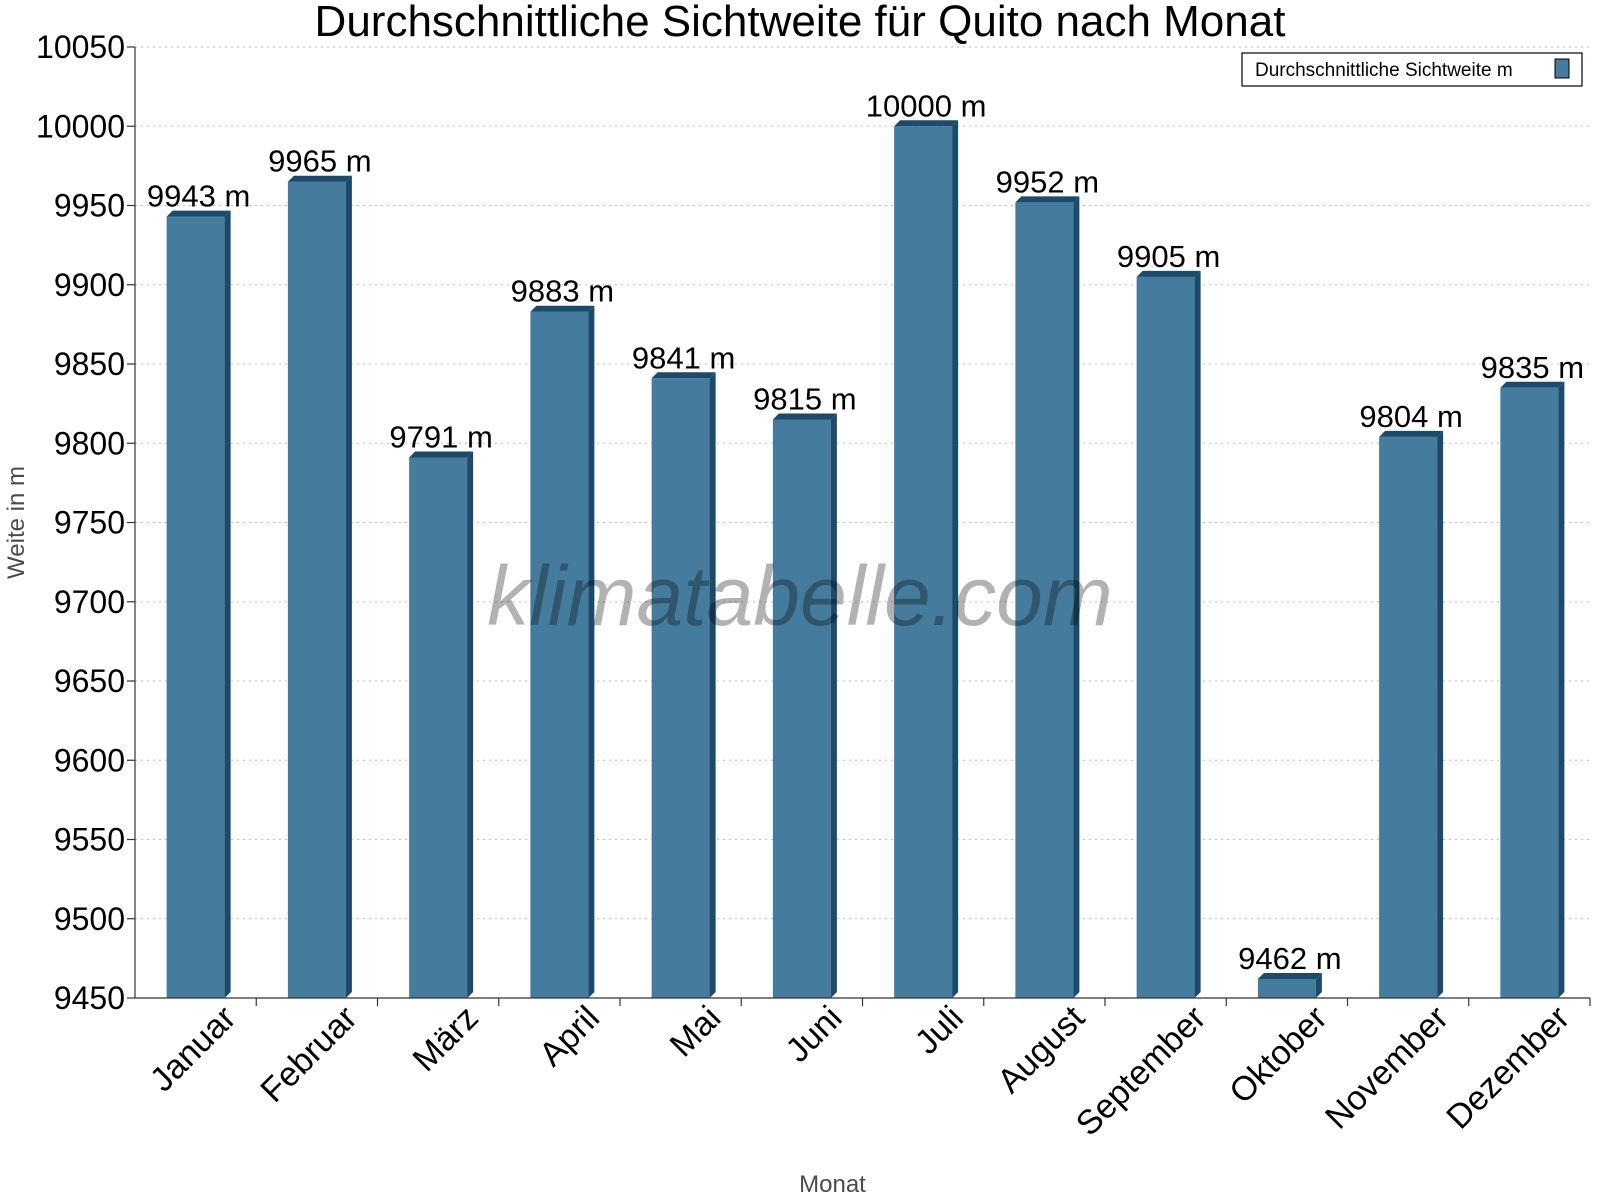 The image size is (1600, 1200). Describe the element at coordinates (1532, 367) in the screenshot. I see `data-label: 9835 m` at that location.